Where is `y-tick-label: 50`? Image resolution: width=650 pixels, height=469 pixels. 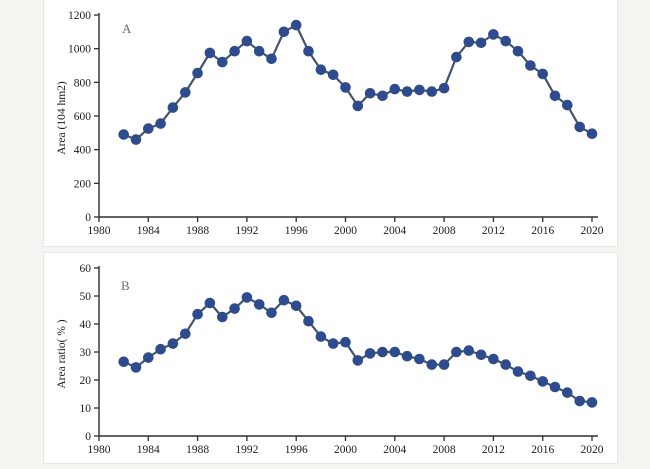
y-tick-label: 50 is located at coordinates (86, 297).